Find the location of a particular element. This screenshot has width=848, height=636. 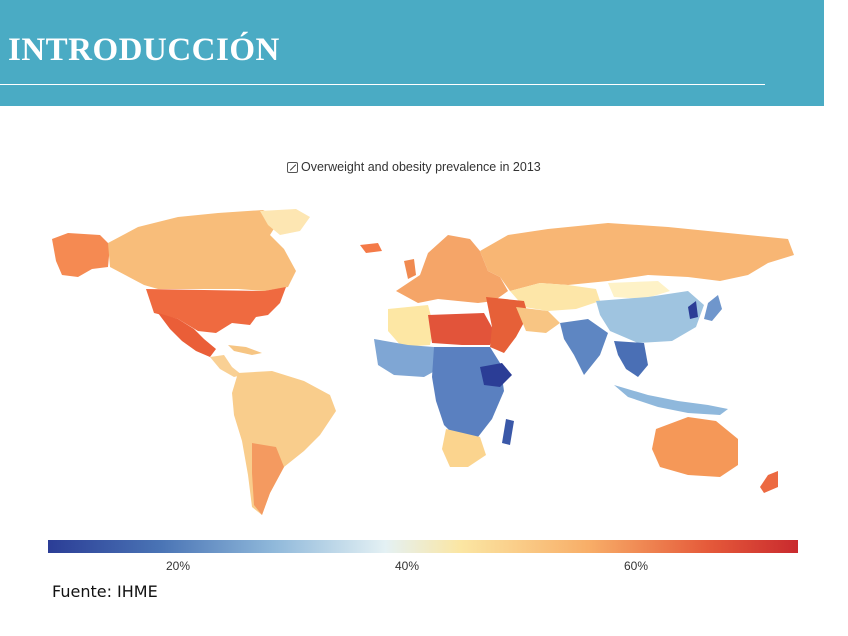

region-caribbean is located at coordinates (245, 350).